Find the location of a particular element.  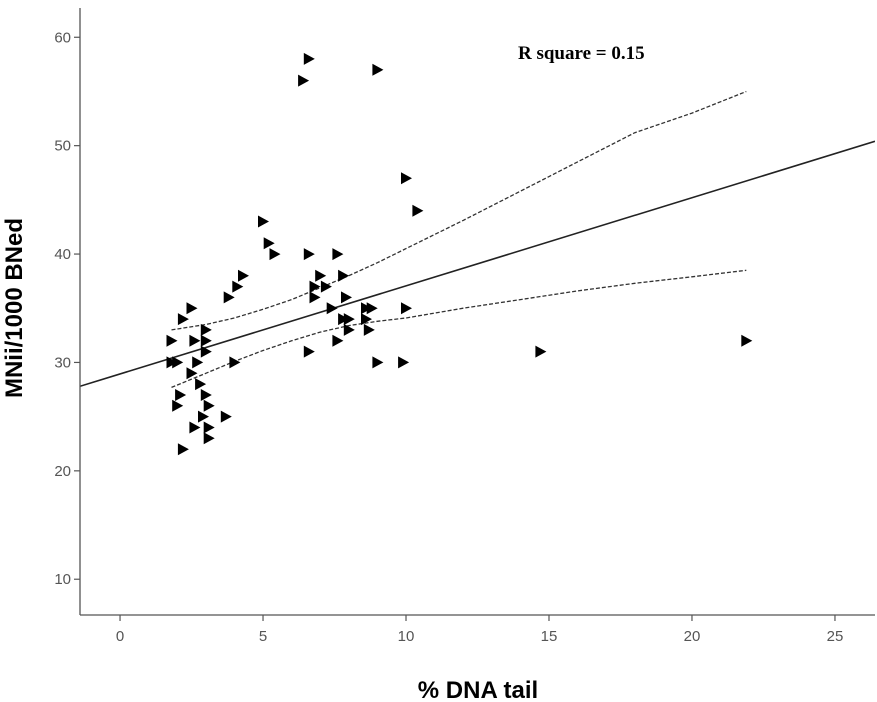

y-tick-label: 50 is located at coordinates (62, 146).